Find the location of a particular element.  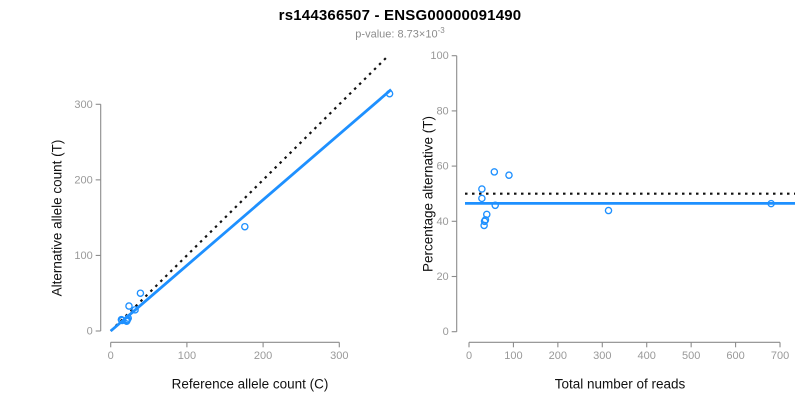

x-axis-title-left: Reference allele count (C) is located at coordinates (250, 384).